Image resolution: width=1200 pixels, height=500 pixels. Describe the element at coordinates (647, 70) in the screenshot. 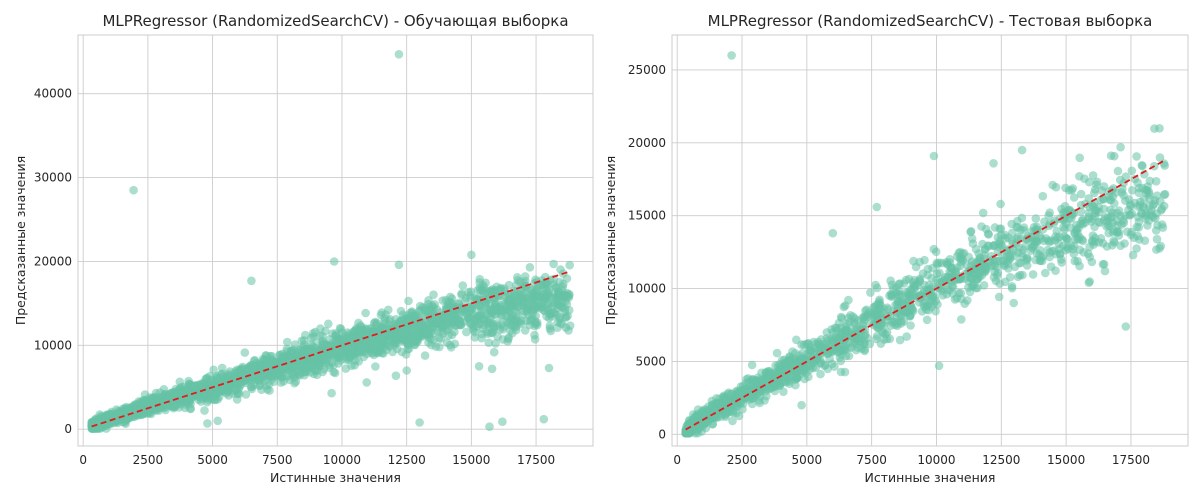

I see `test-y-tick-label: 25000` at that location.